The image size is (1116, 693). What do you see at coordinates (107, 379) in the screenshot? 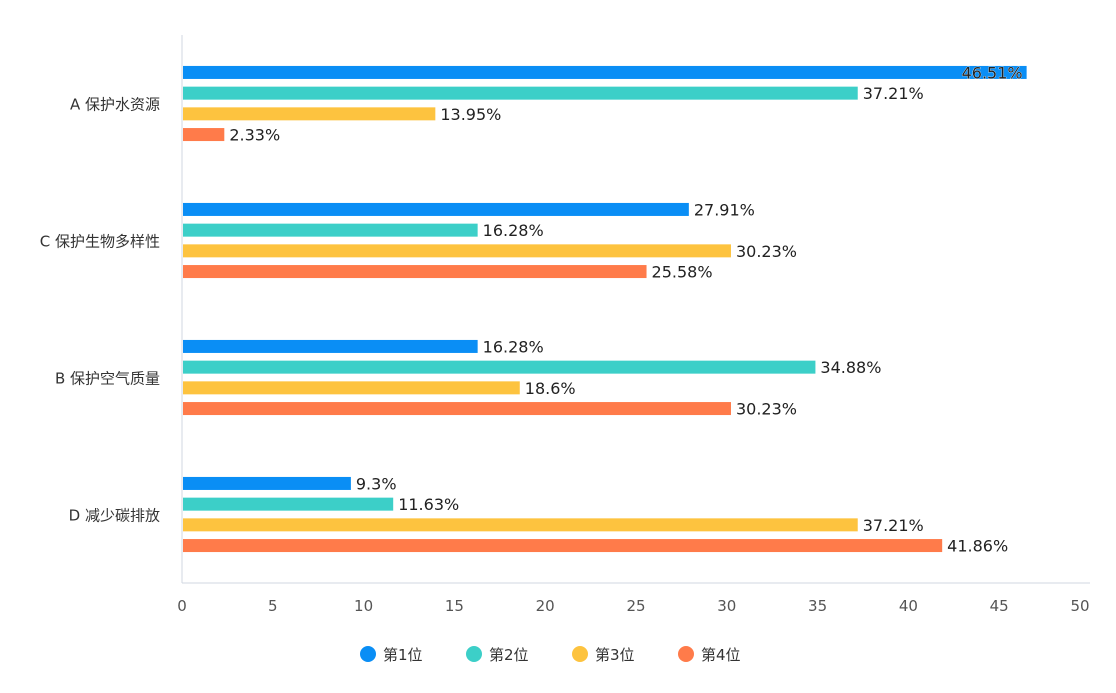
I see `category-label: B 保护空气质量` at bounding box center [107, 379].